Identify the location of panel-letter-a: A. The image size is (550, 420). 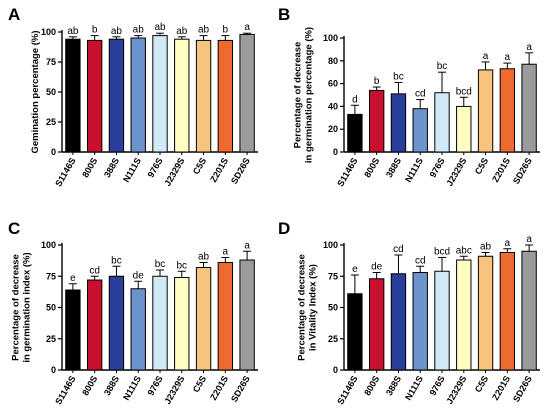
(14, 14).